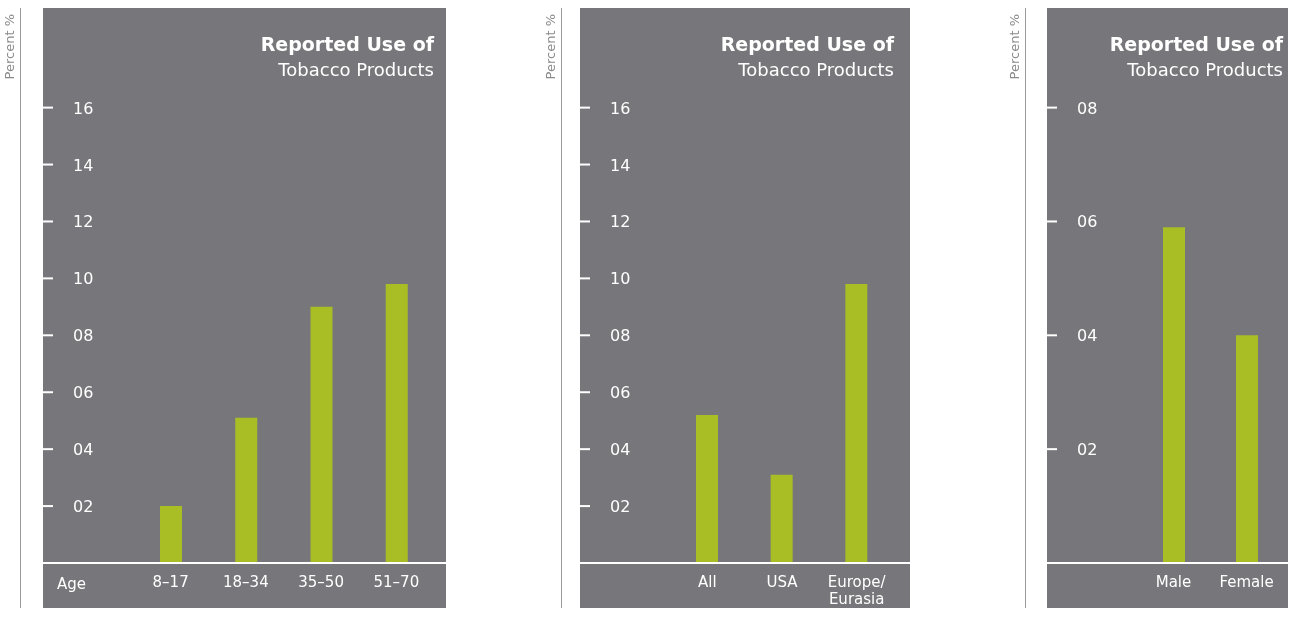  Describe the element at coordinates (1173, 582) in the screenshot. I see `x-tick-label: Male` at that location.